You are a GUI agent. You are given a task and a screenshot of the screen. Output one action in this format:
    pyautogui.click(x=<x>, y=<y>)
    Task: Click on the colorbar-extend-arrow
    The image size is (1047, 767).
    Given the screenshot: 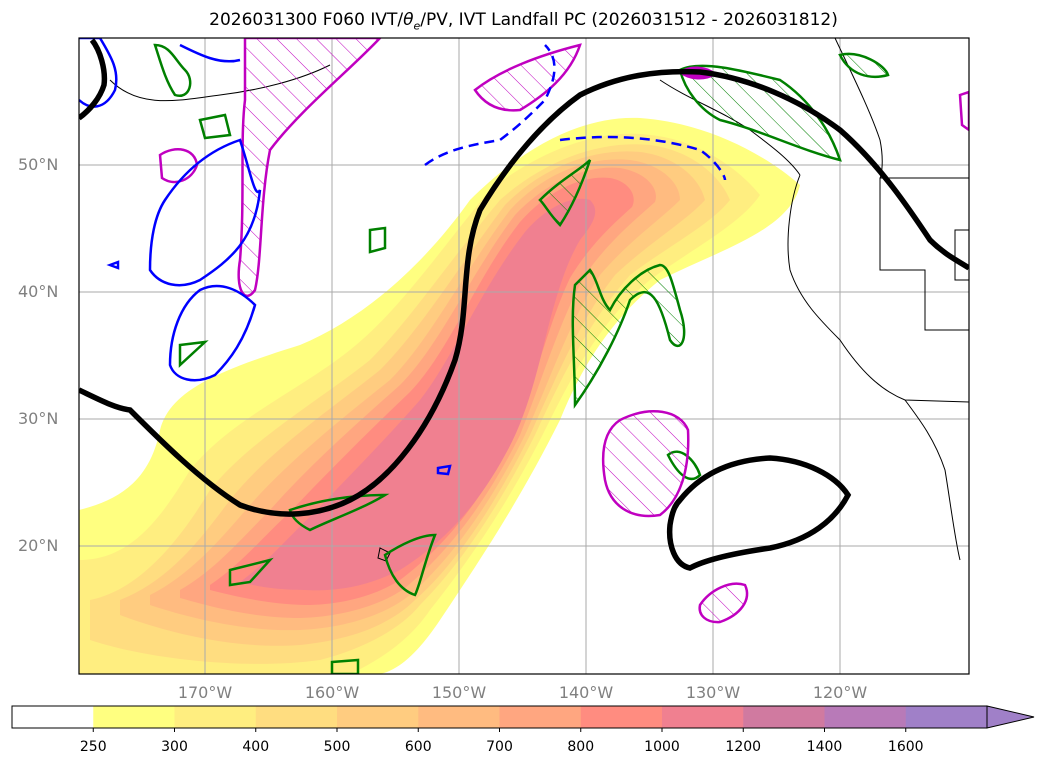 What is the action you would take?
    pyautogui.click(x=1010, y=717)
    